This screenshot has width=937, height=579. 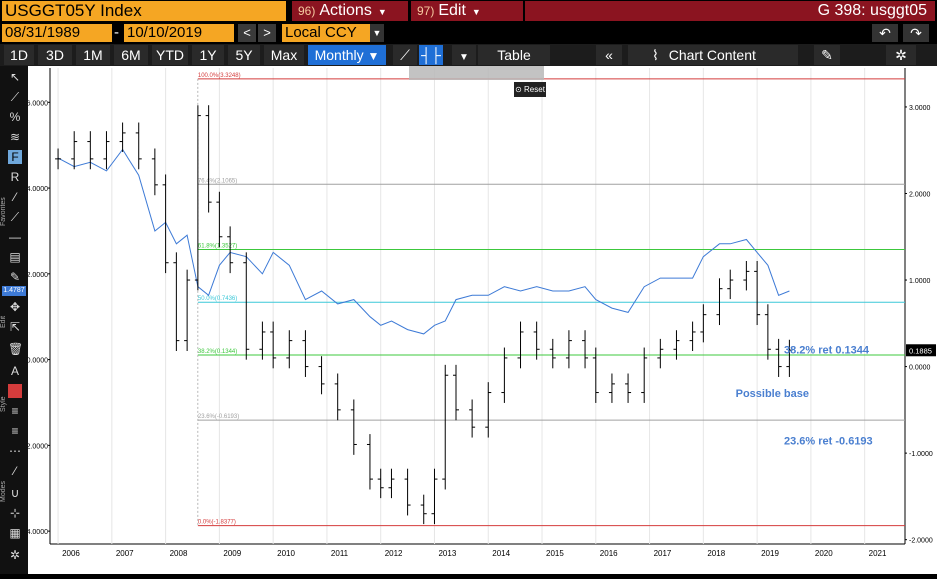 What do you see at coordinates (609, 553) in the screenshot?
I see `x-tick-label: 2016` at bounding box center [609, 553].